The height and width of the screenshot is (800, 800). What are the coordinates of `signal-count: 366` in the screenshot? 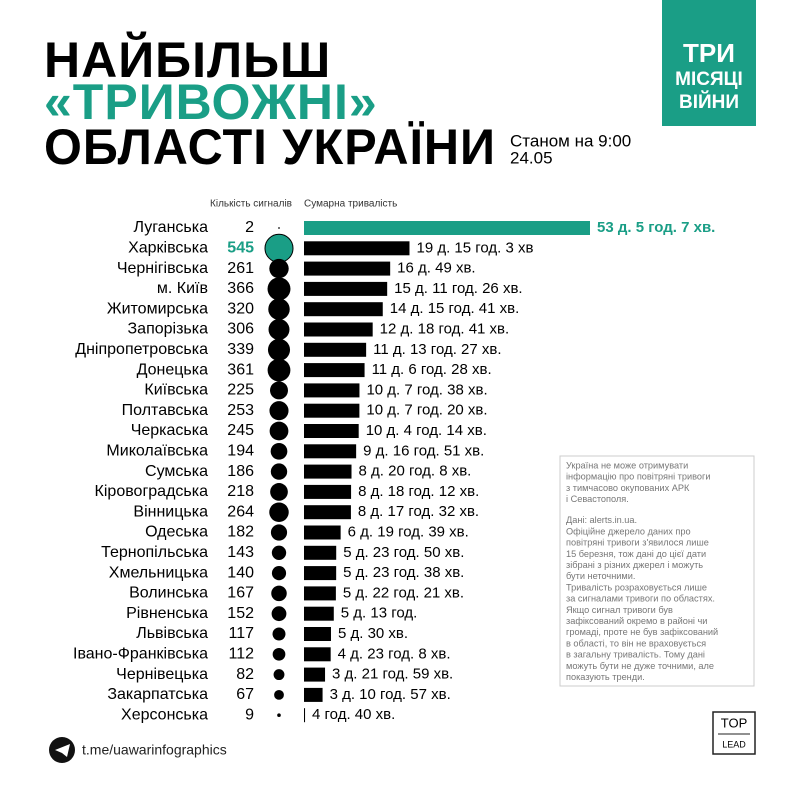 It's located at (240, 288).